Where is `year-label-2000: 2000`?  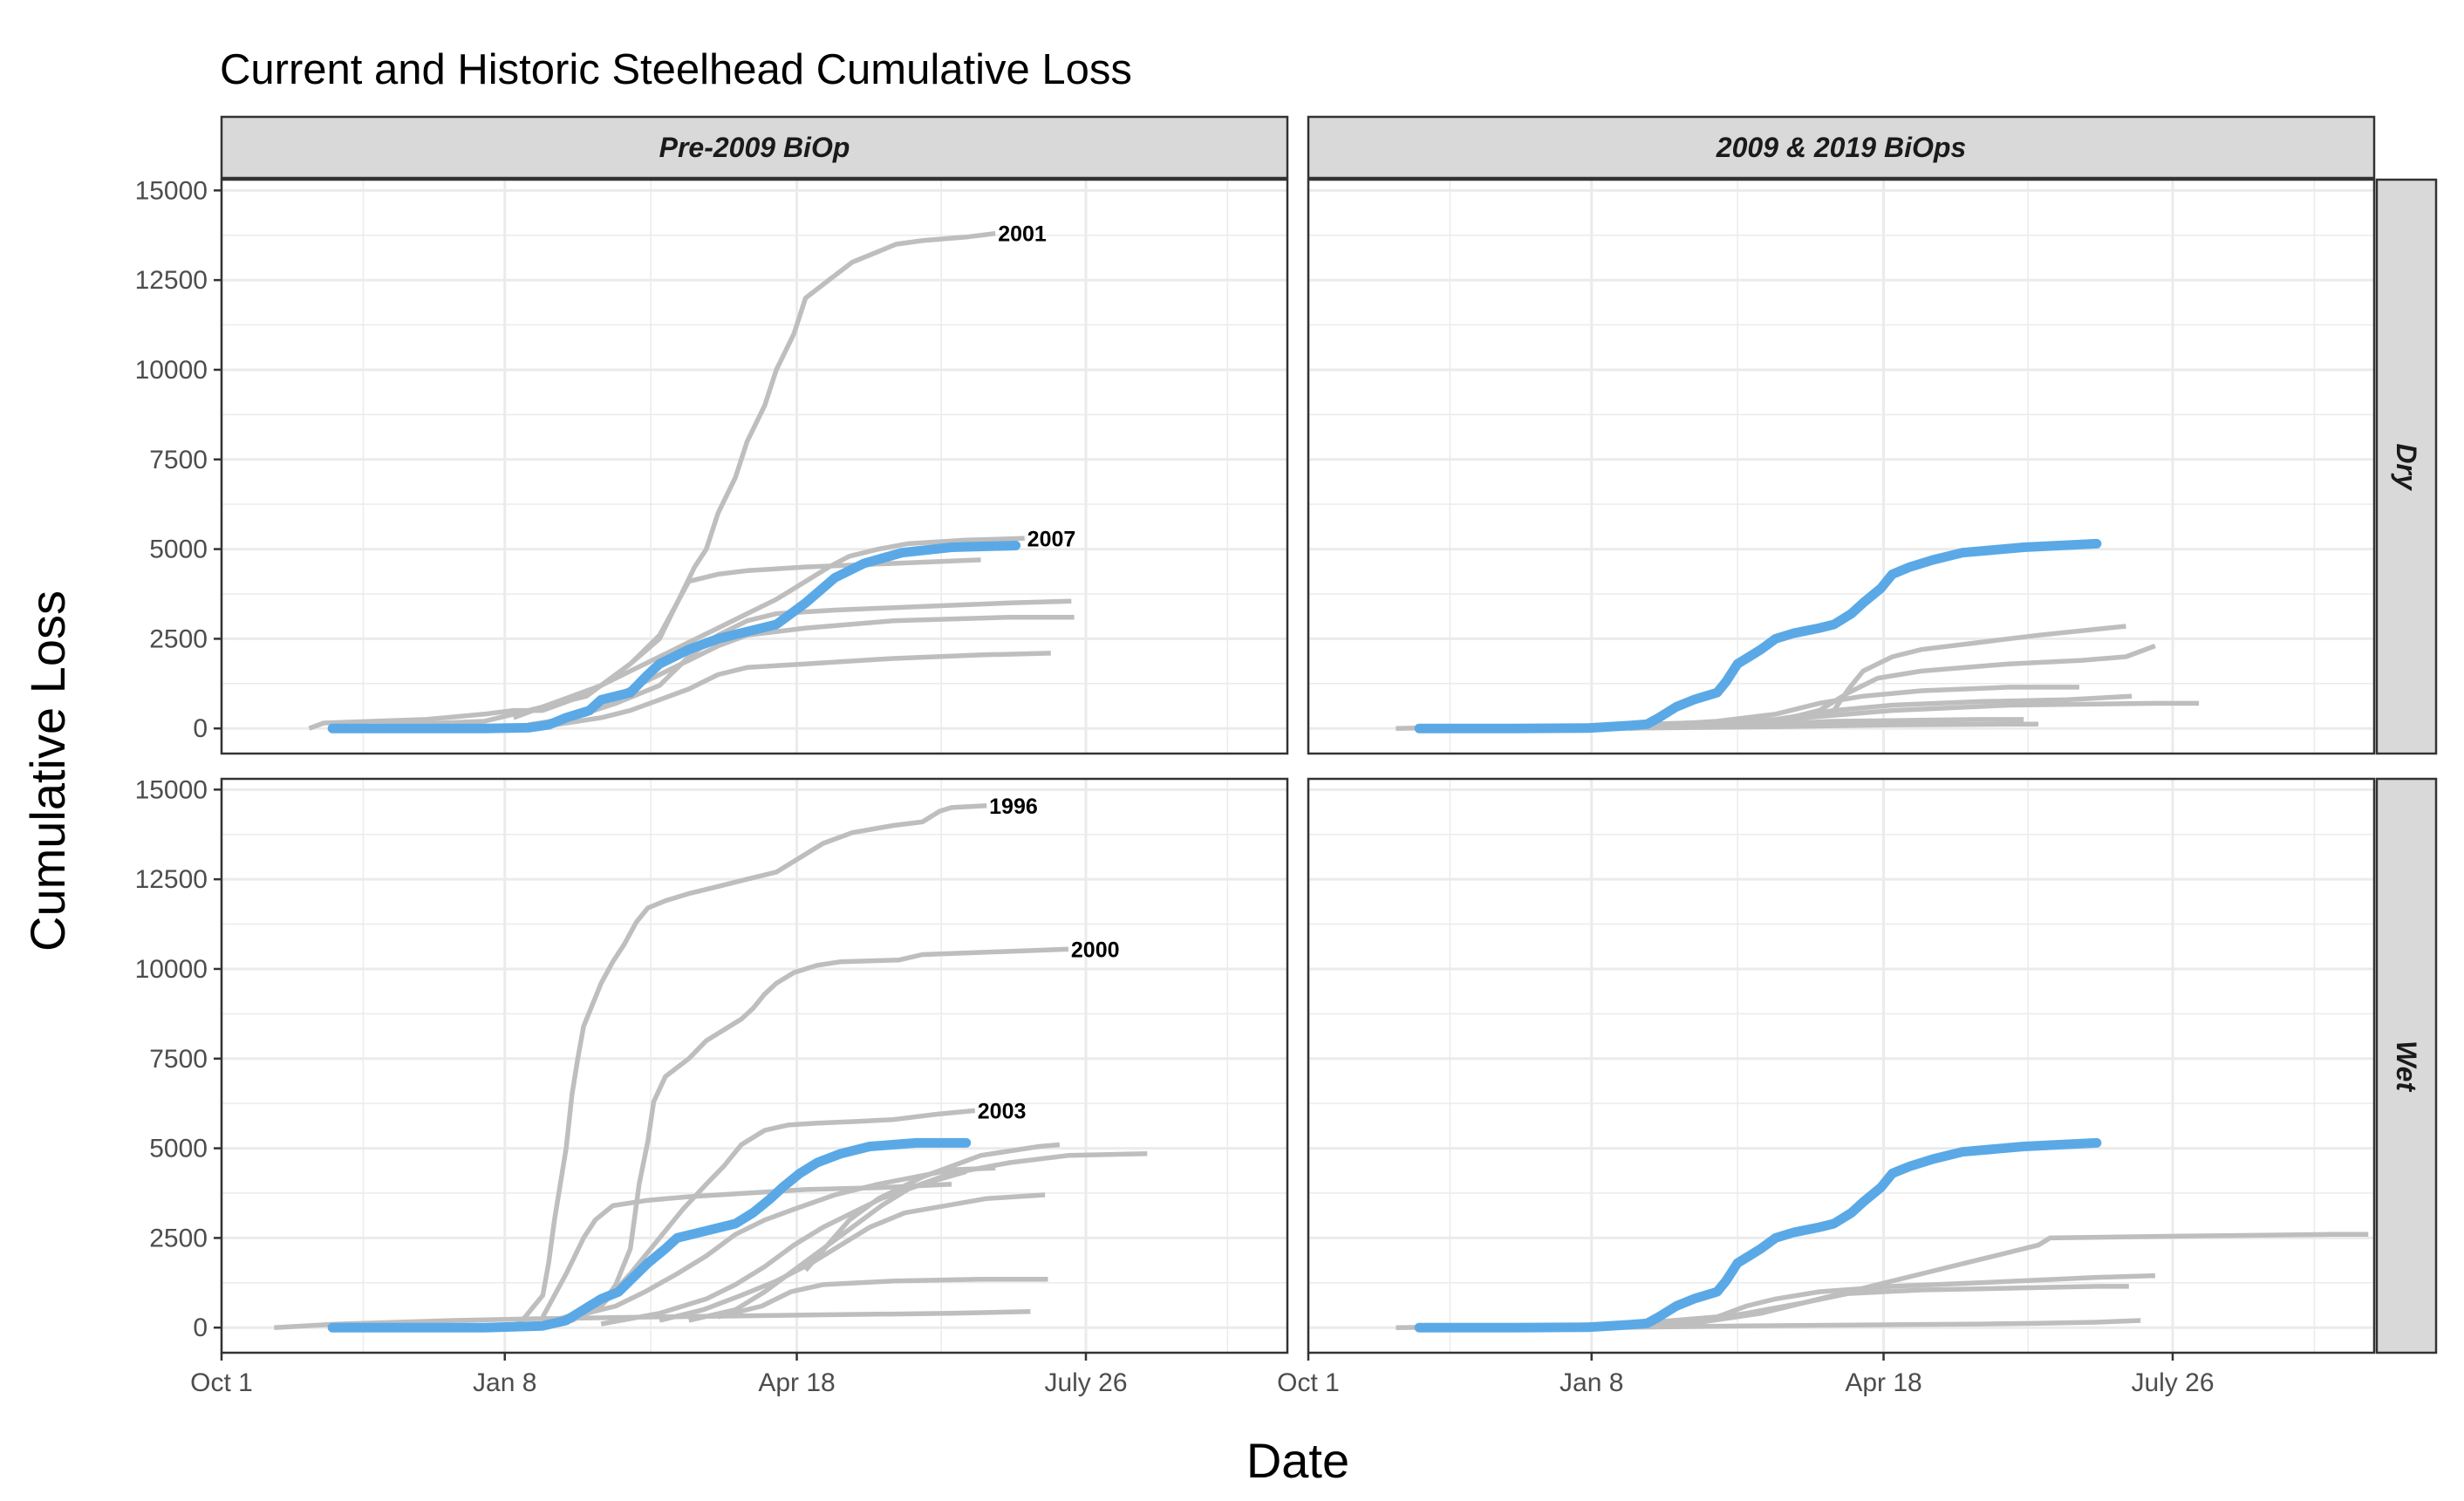
year-label-2000: 2000 is located at coordinates (1095, 950).